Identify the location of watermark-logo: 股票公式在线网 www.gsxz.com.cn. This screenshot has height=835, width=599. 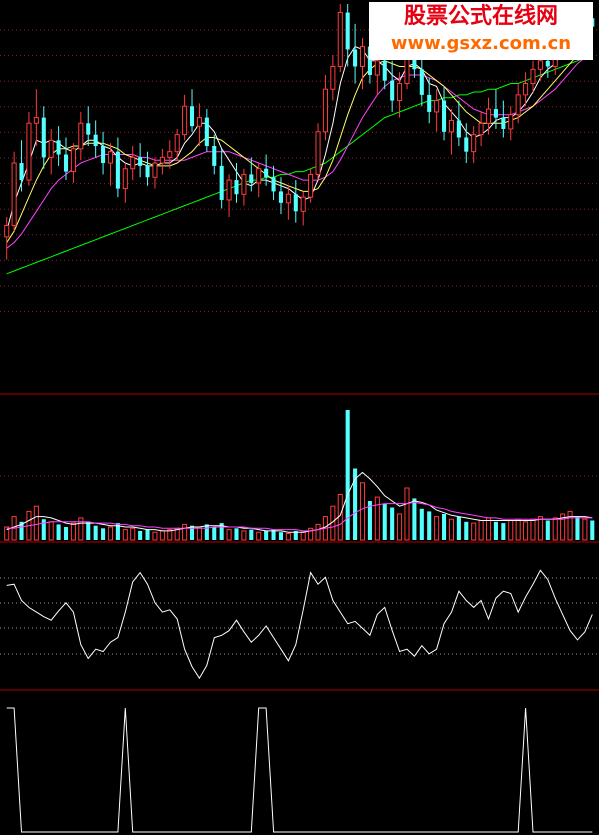
(481, 31).